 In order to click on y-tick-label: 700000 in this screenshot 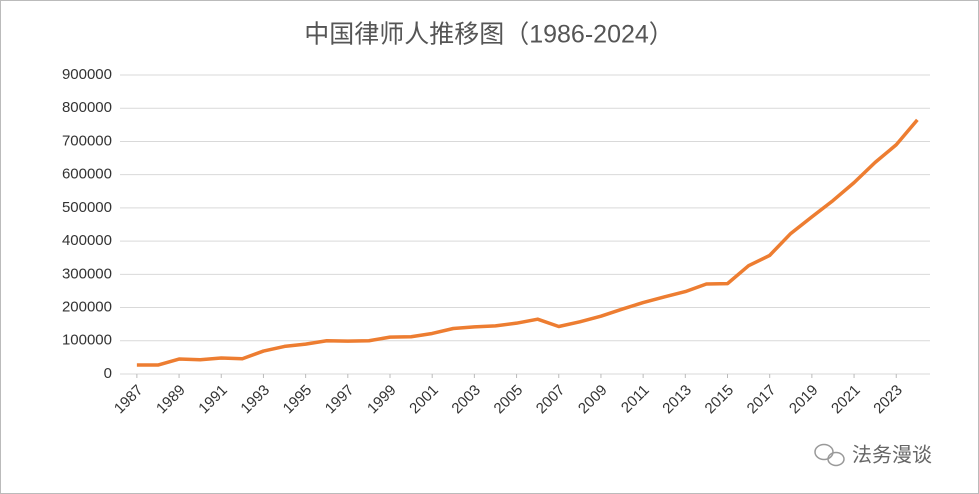, I will do `click(87, 140)`.